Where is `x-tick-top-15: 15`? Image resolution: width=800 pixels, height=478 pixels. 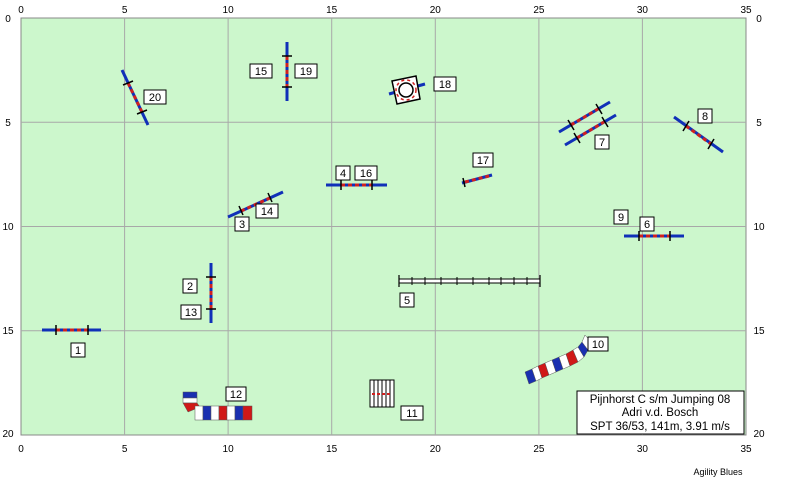 x-tick-top-15: 15 is located at coordinates (332, 10).